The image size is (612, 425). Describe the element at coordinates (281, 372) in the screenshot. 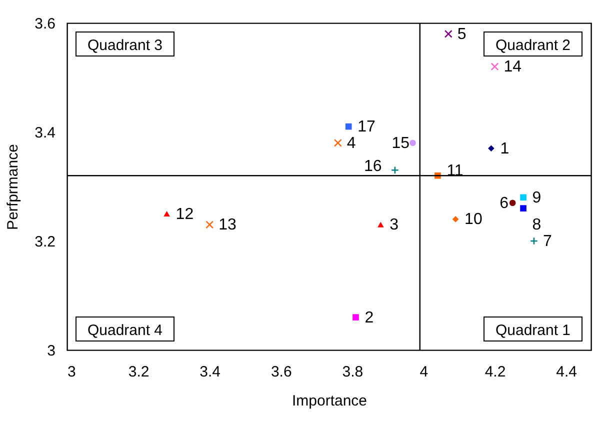

I see `x-tick-label: 3.6` at that location.